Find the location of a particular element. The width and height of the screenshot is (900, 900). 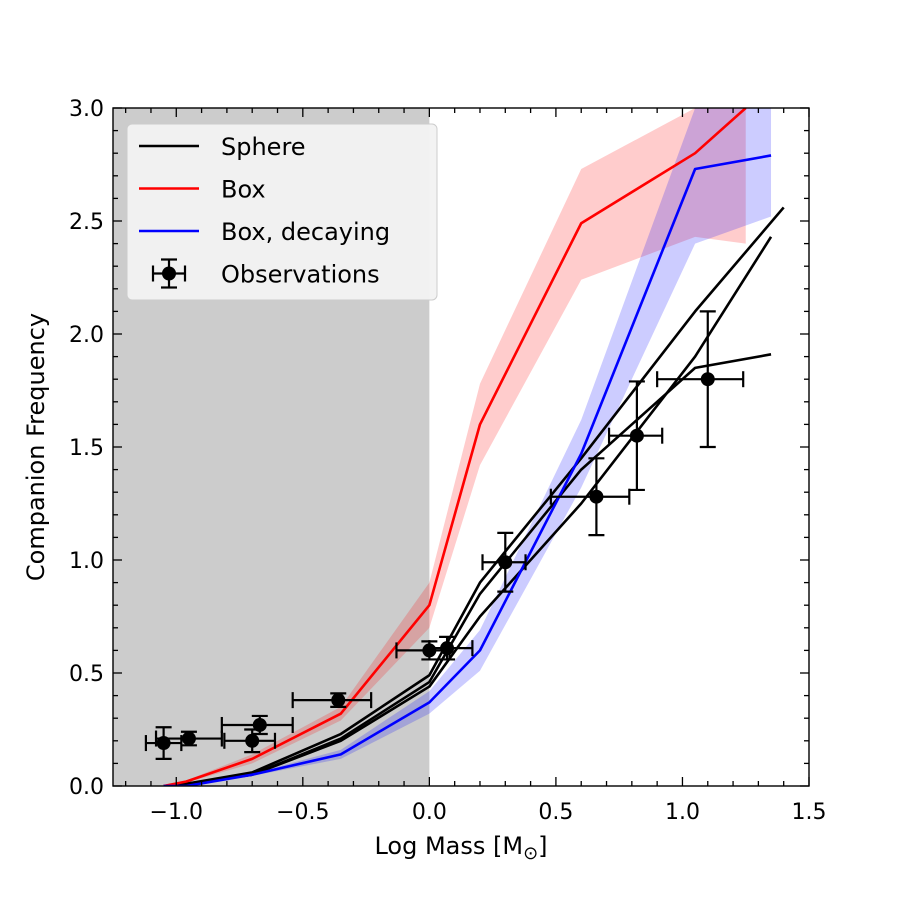

y-tick-label: 2.5 is located at coordinates (86, 222).